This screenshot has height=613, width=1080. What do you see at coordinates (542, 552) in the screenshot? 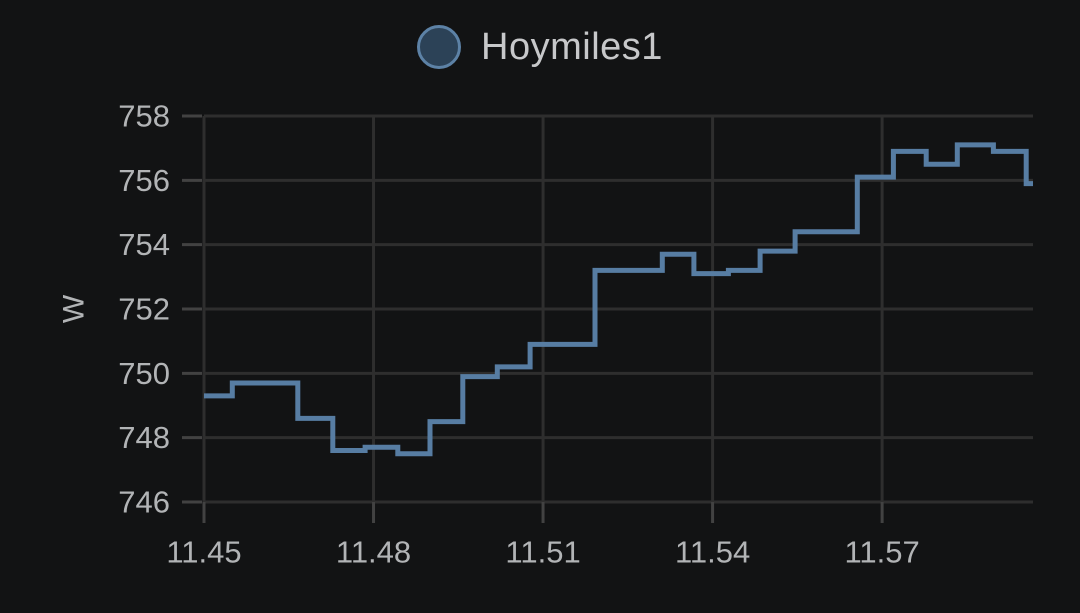
I see `x-tick-label: 11.51` at bounding box center [542, 552].